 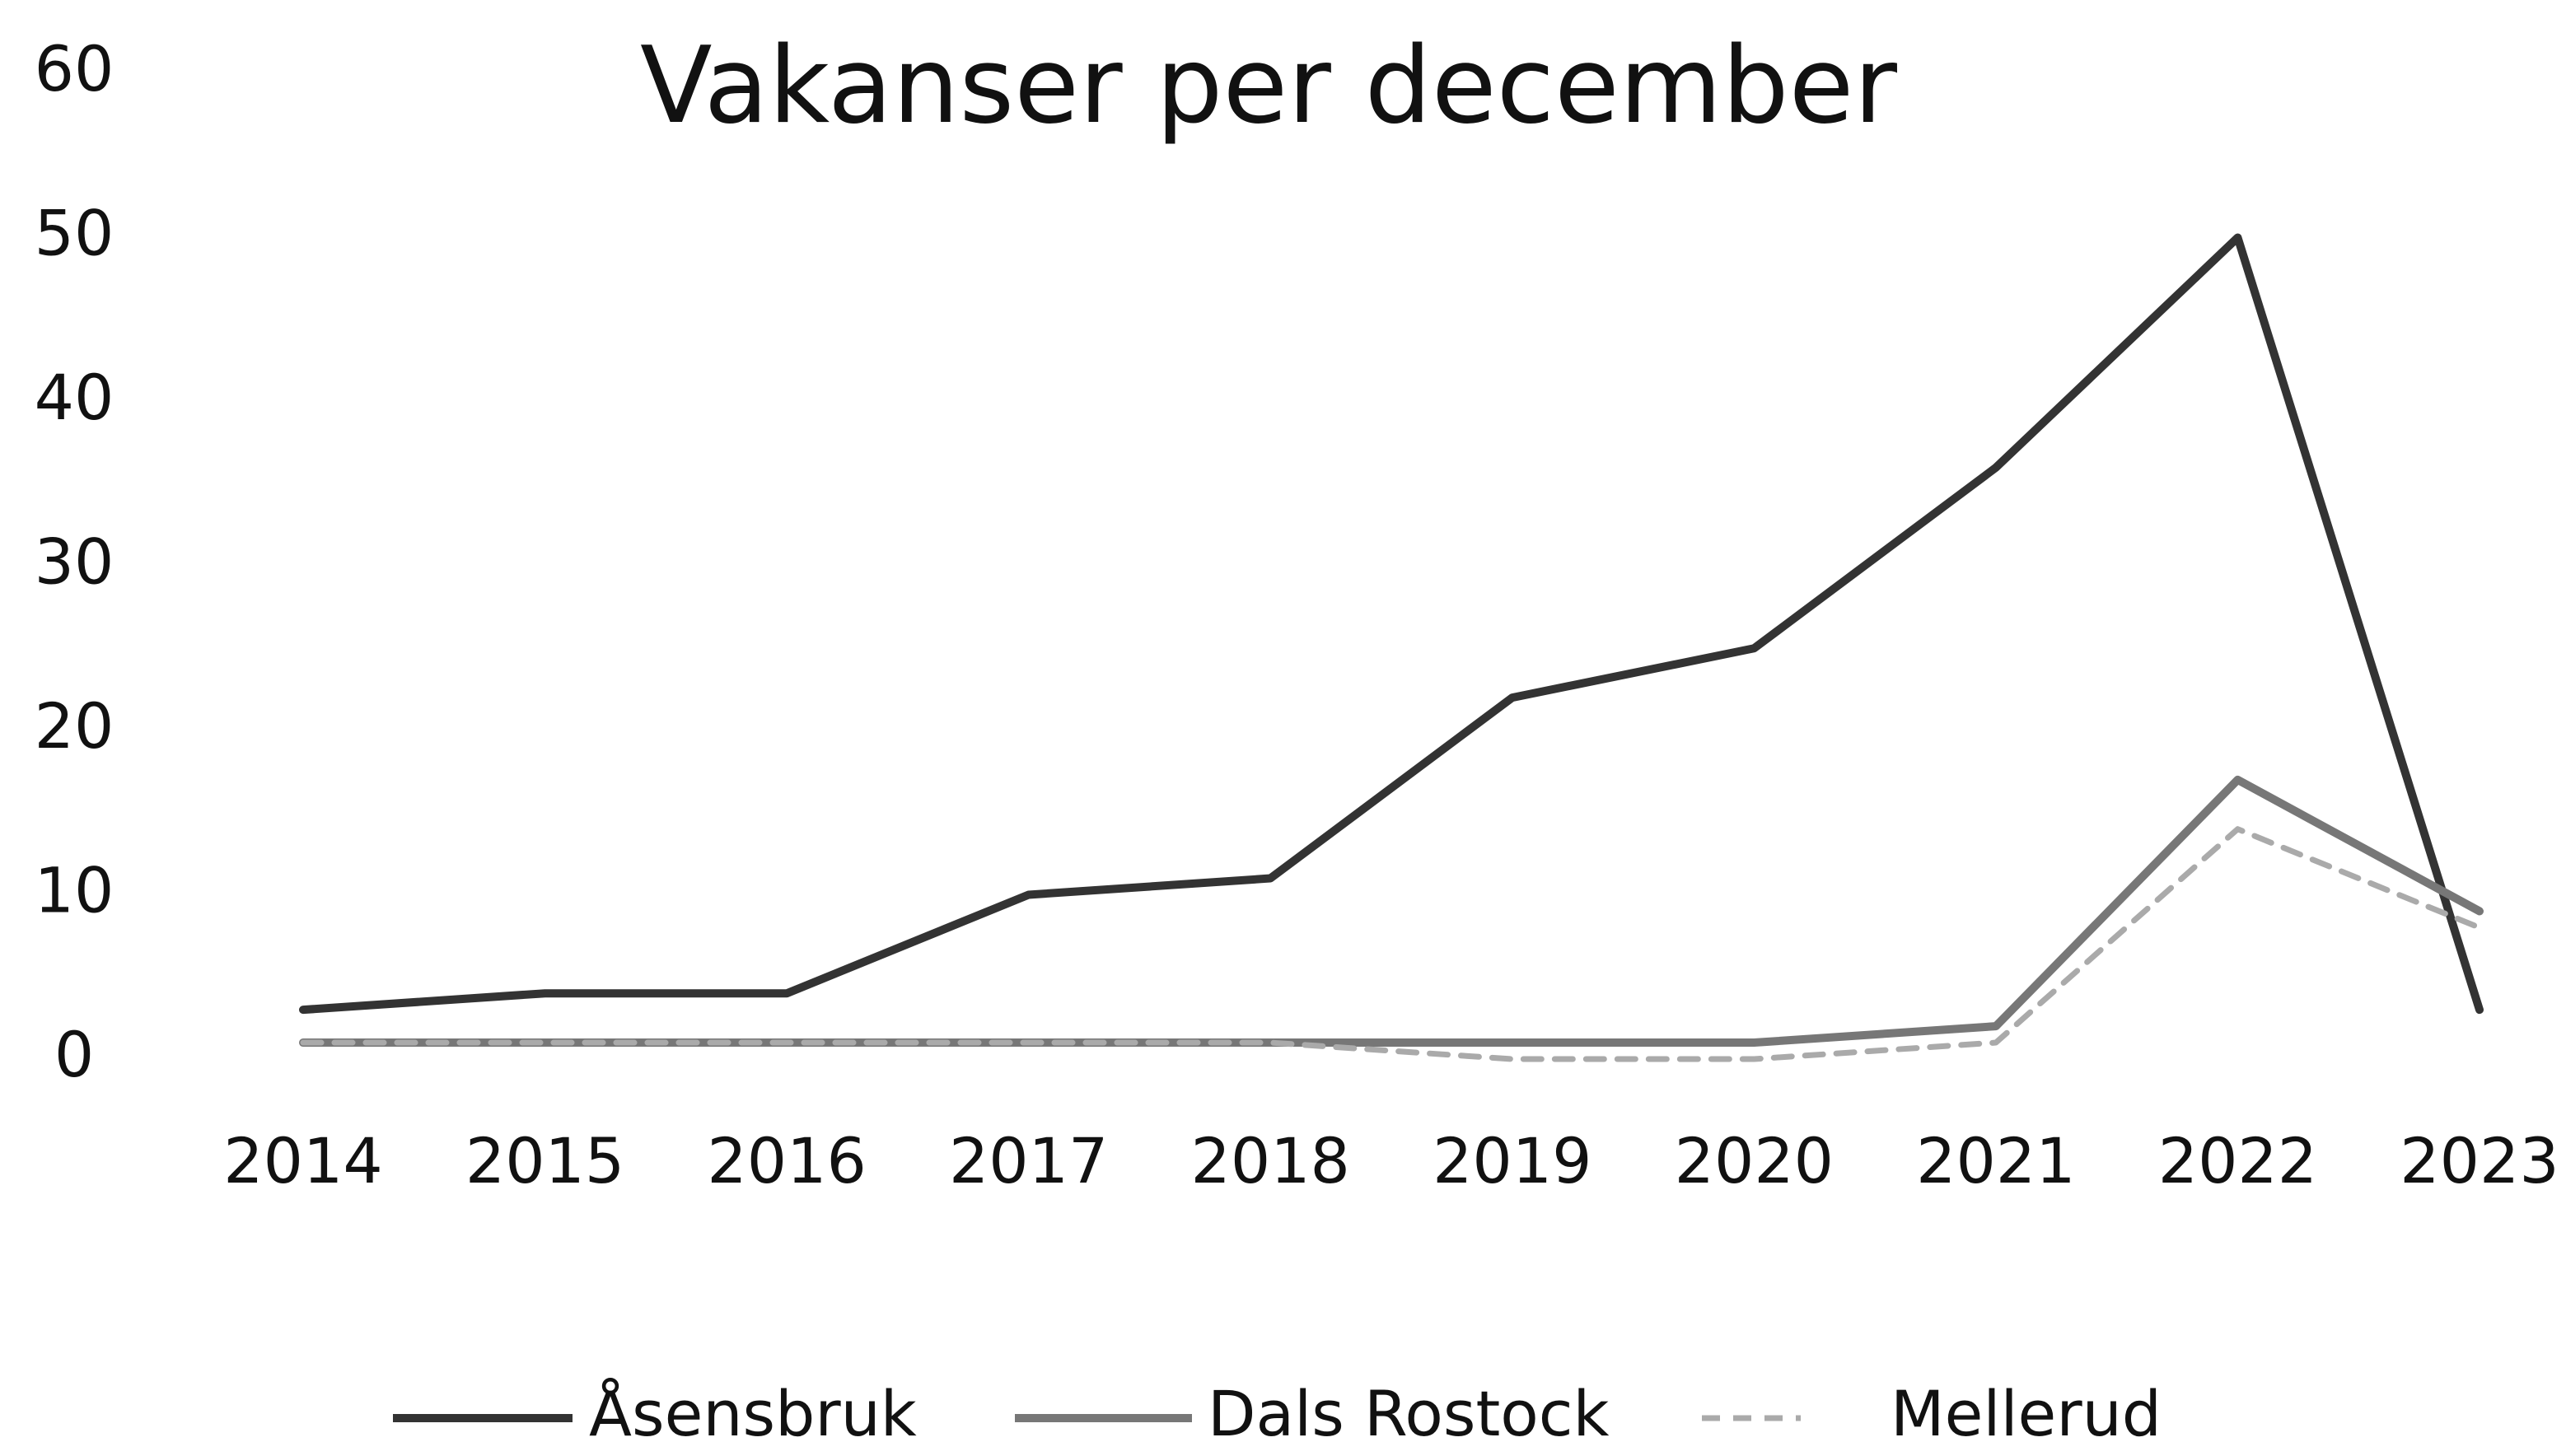 What do you see at coordinates (1754, 1160) in the screenshot?
I see `x-tick-label: 2020` at bounding box center [1754, 1160].